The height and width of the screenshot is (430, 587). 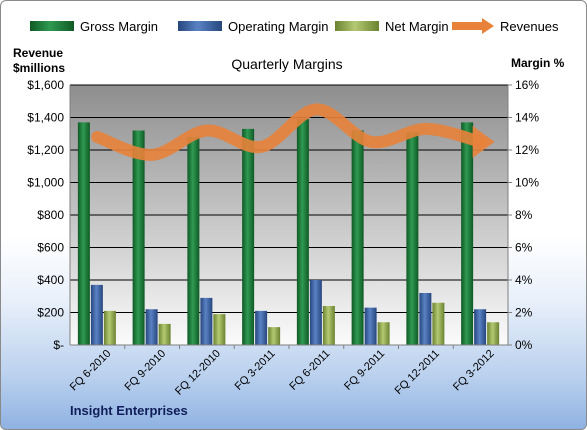 What do you see at coordinates (50, 248) in the screenshot?
I see `left-tick-label: $600` at bounding box center [50, 248].